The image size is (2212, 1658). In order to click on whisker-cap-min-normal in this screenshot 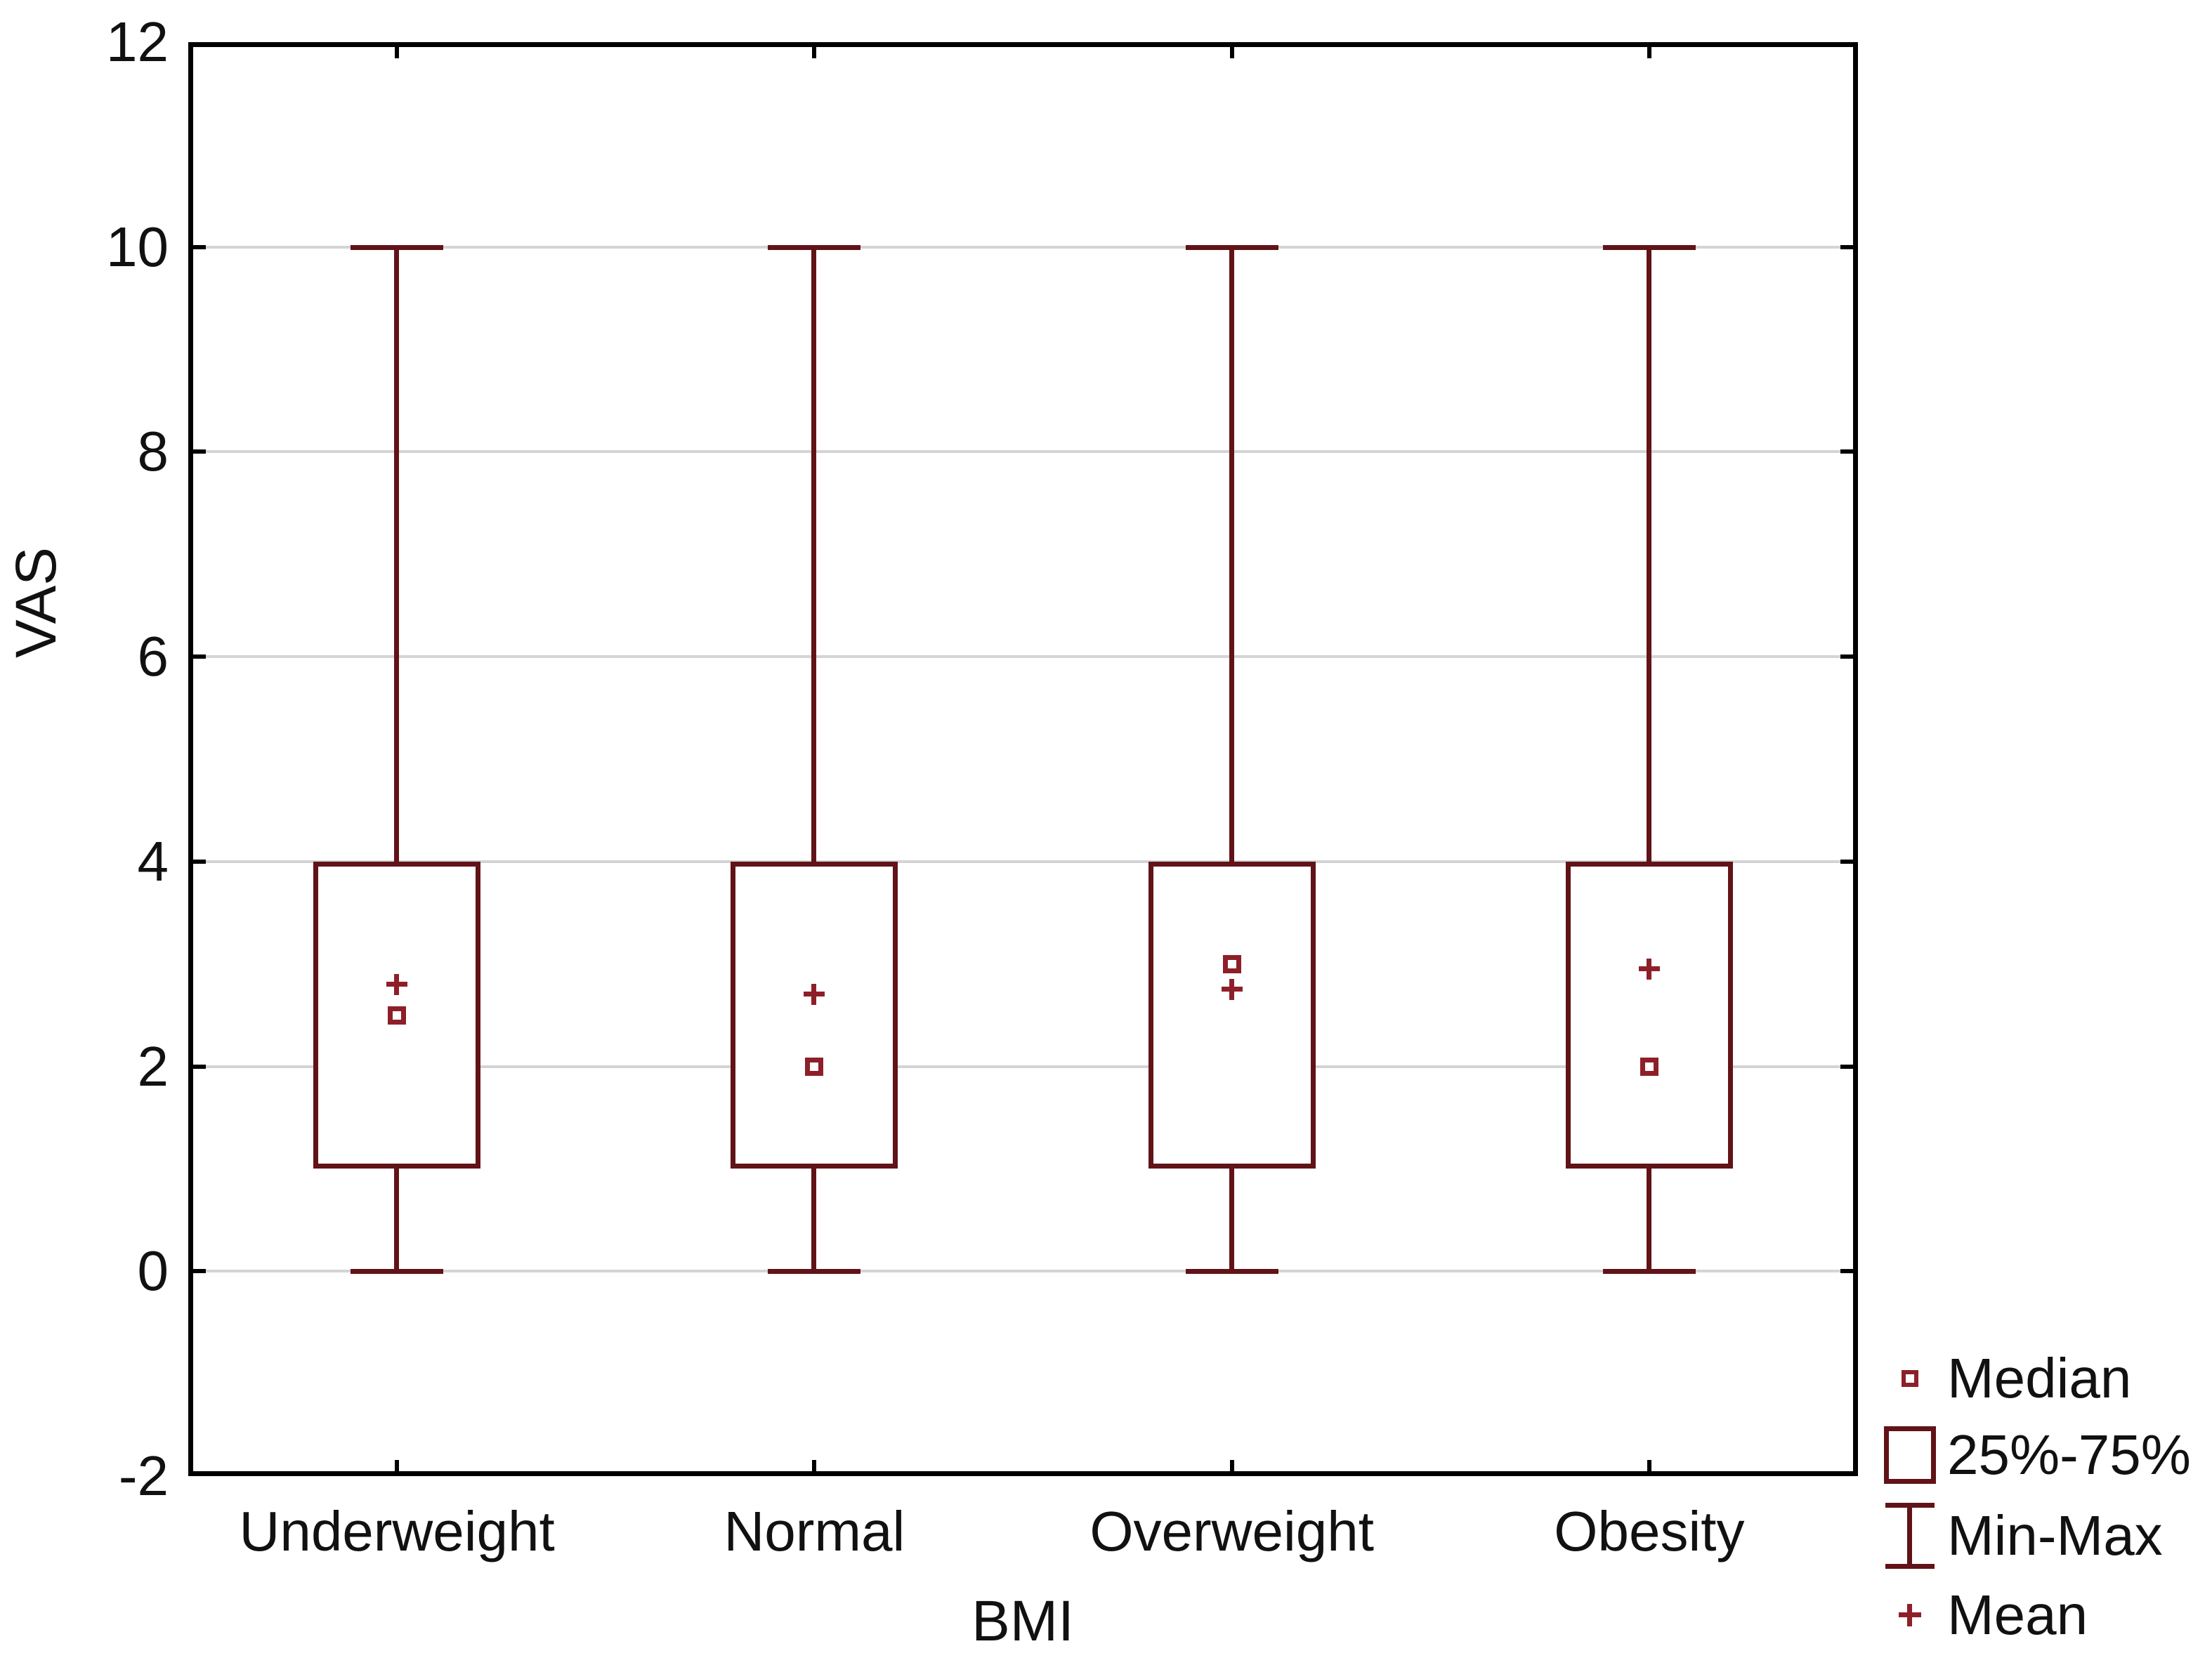, I will do `click(814, 1272)`.